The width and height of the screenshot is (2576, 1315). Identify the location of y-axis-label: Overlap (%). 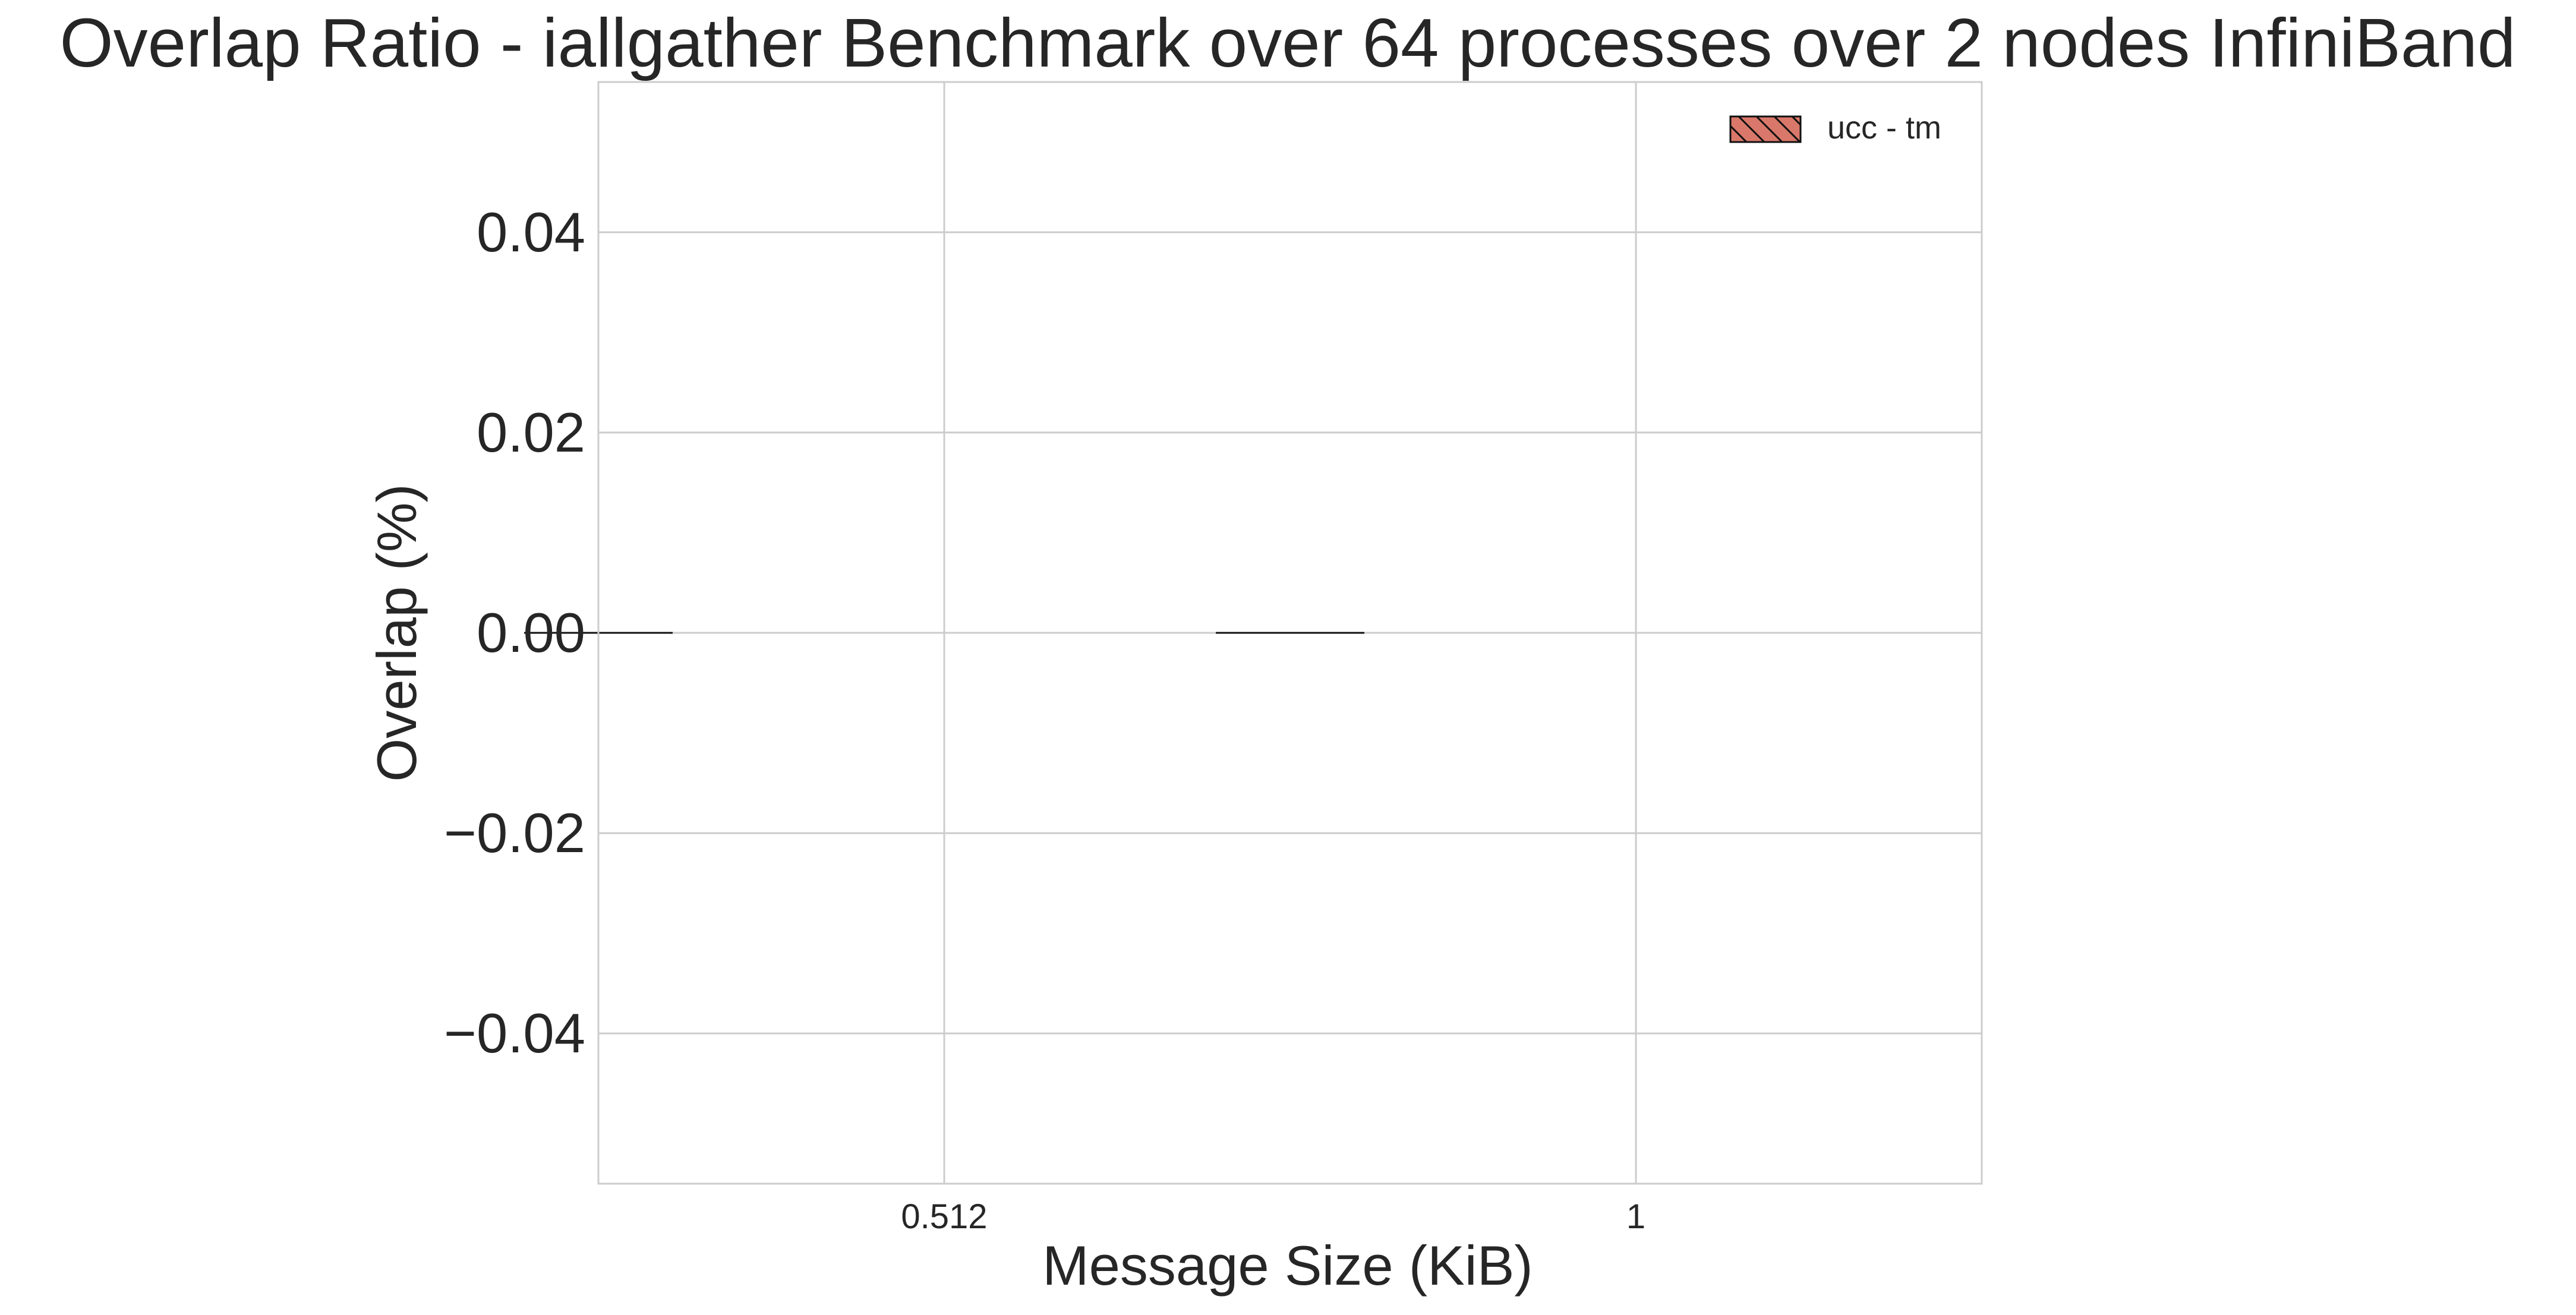
(397, 633).